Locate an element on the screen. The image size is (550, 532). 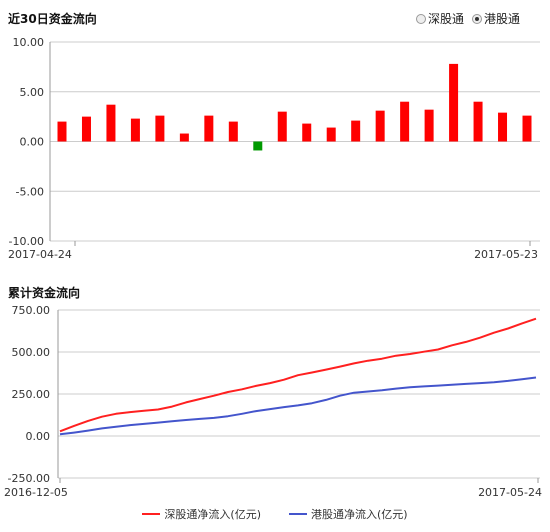
legend-item-hongkong: 港股通净流入(亿元) is located at coordinates (348, 514).